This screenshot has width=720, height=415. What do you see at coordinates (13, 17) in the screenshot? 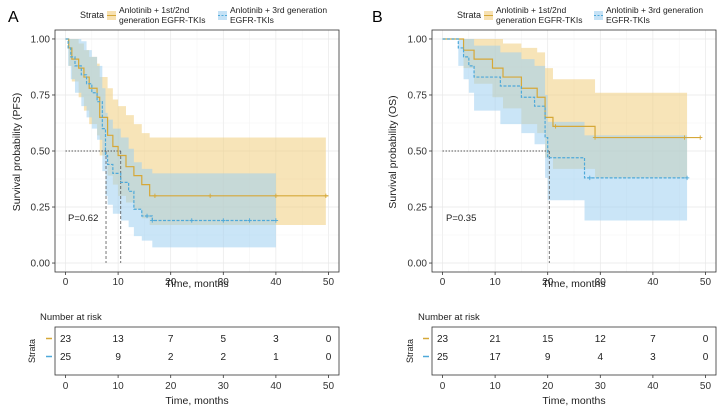
I see `panel-letter-a: A` at bounding box center [13, 17].